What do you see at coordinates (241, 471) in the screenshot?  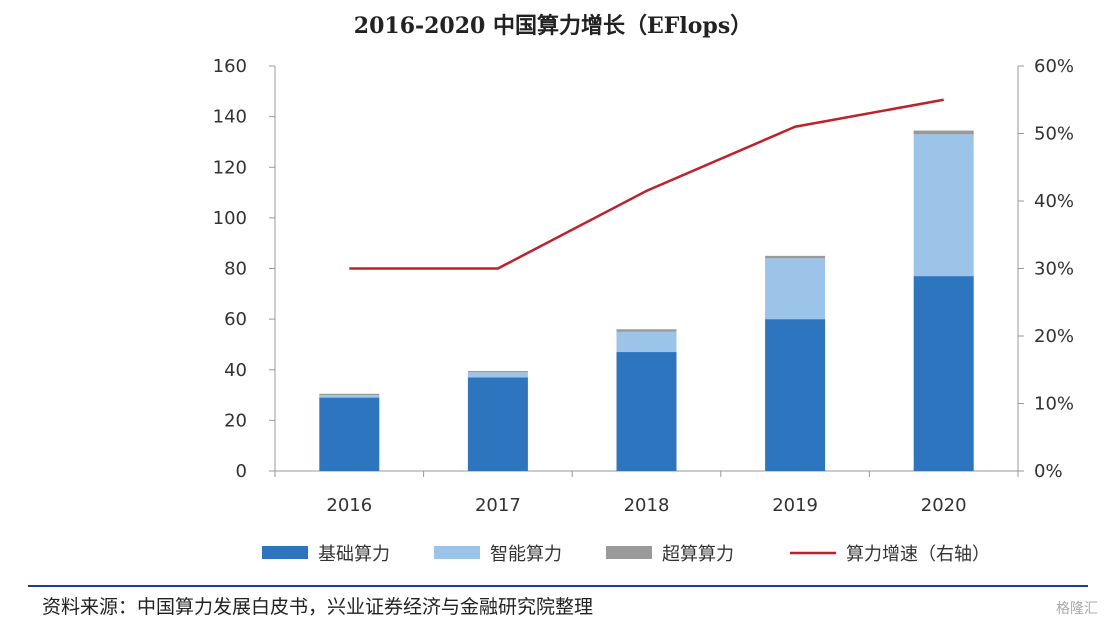 I see `left-tick-label: 0` at bounding box center [241, 471].